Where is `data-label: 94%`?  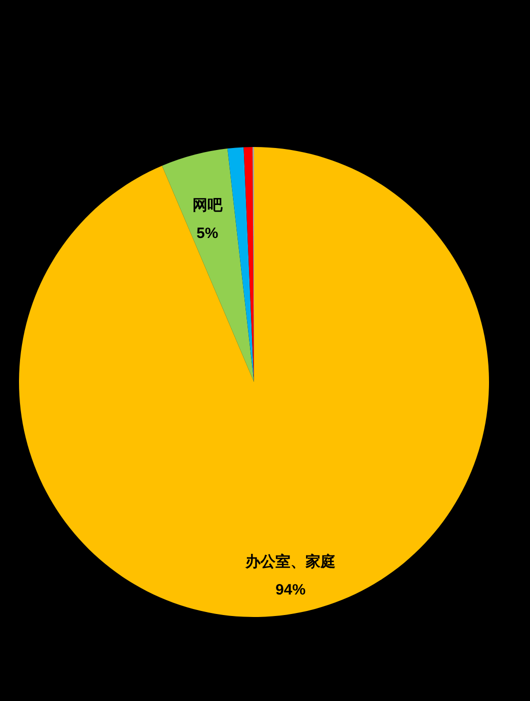 data-label: 94% is located at coordinates (291, 589).